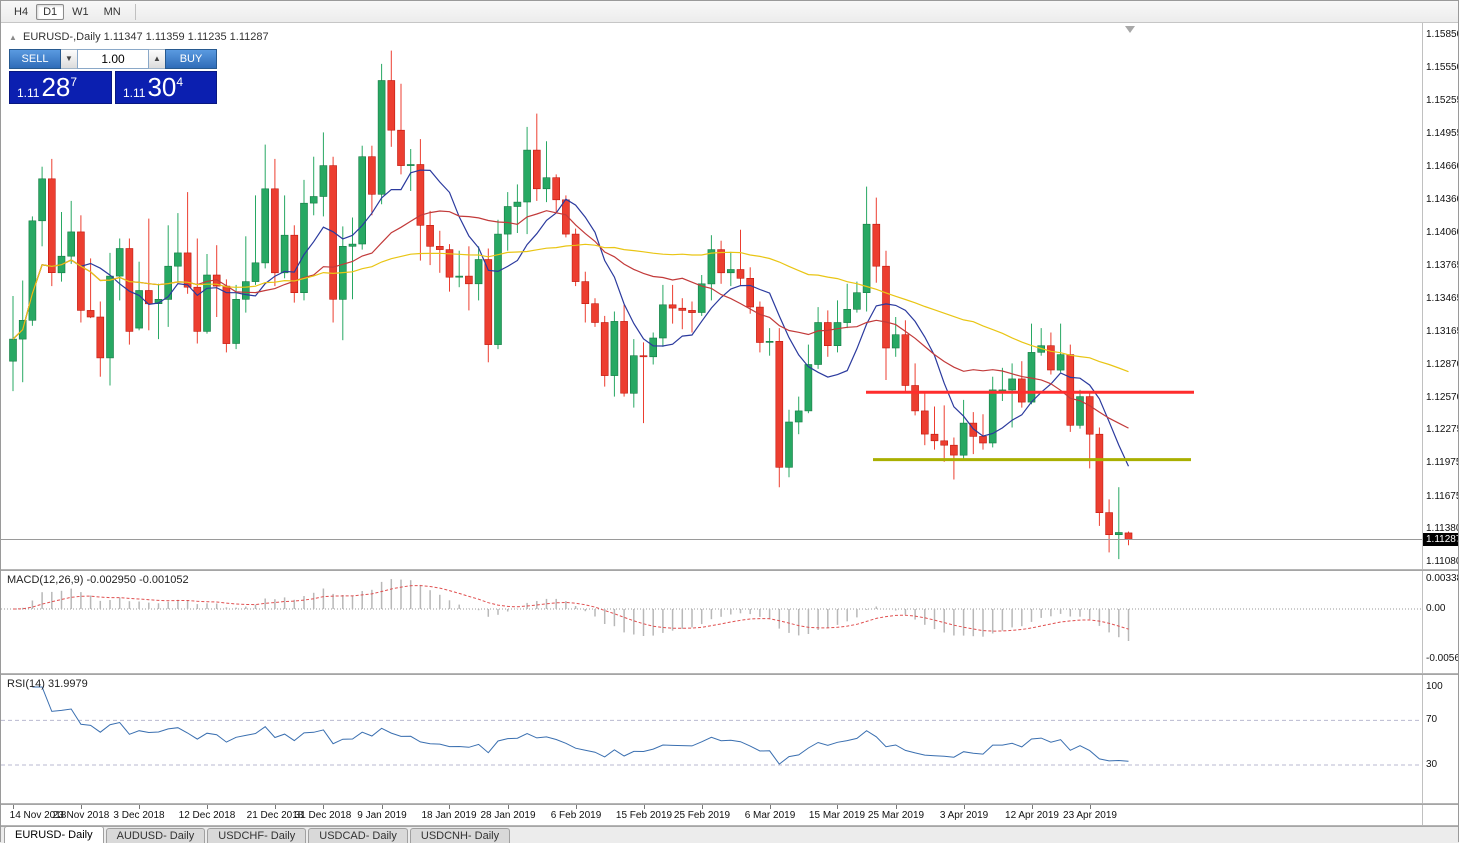 The image size is (1459, 843). I want to click on tab-usdcnh-daily: USDCNH- Daily, so click(460, 835).